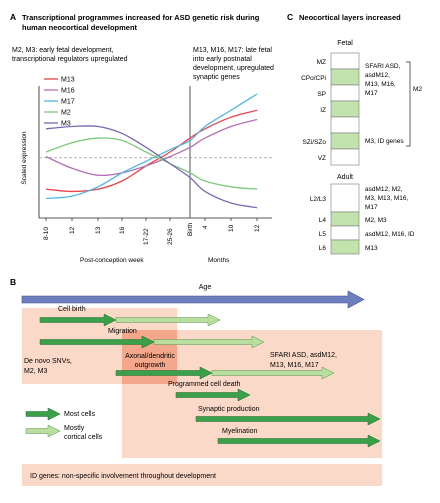 The image size is (440, 503). Describe the element at coordinates (151, 163) in the screenshot. I see `series-line-m2` at that location.